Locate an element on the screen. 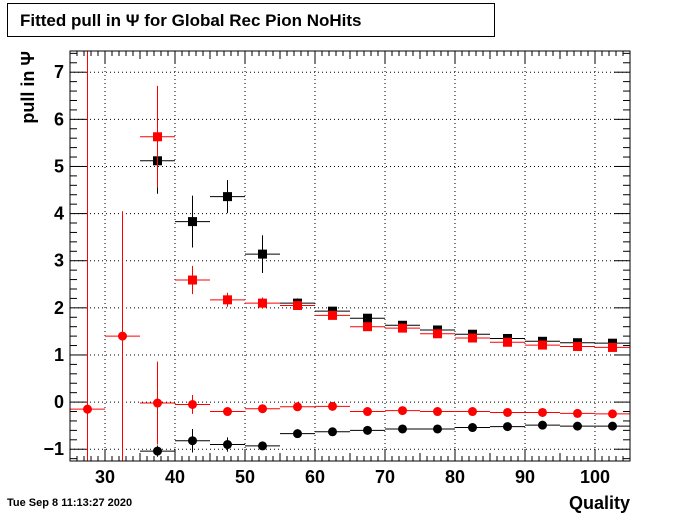  x-axis-label: Quality is located at coordinates (599, 503).